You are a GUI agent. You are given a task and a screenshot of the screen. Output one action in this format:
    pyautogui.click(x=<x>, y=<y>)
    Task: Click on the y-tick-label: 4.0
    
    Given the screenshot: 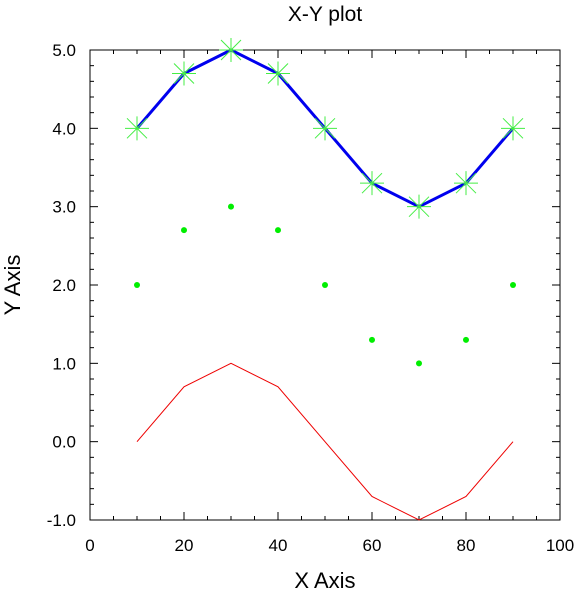 What is the action you would take?
    pyautogui.click(x=64, y=128)
    